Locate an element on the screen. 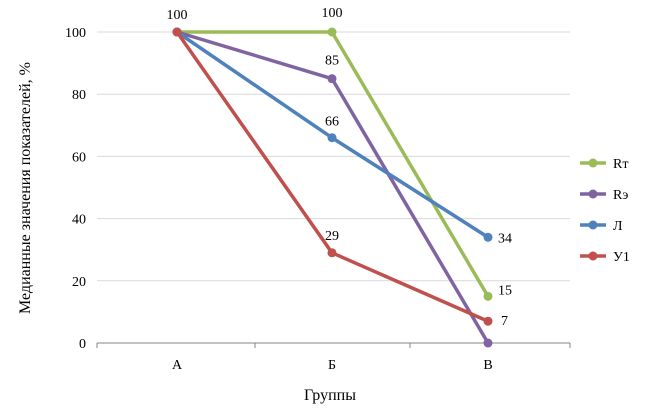 The image size is (655, 414). x-tick-label: В is located at coordinates (487, 365).